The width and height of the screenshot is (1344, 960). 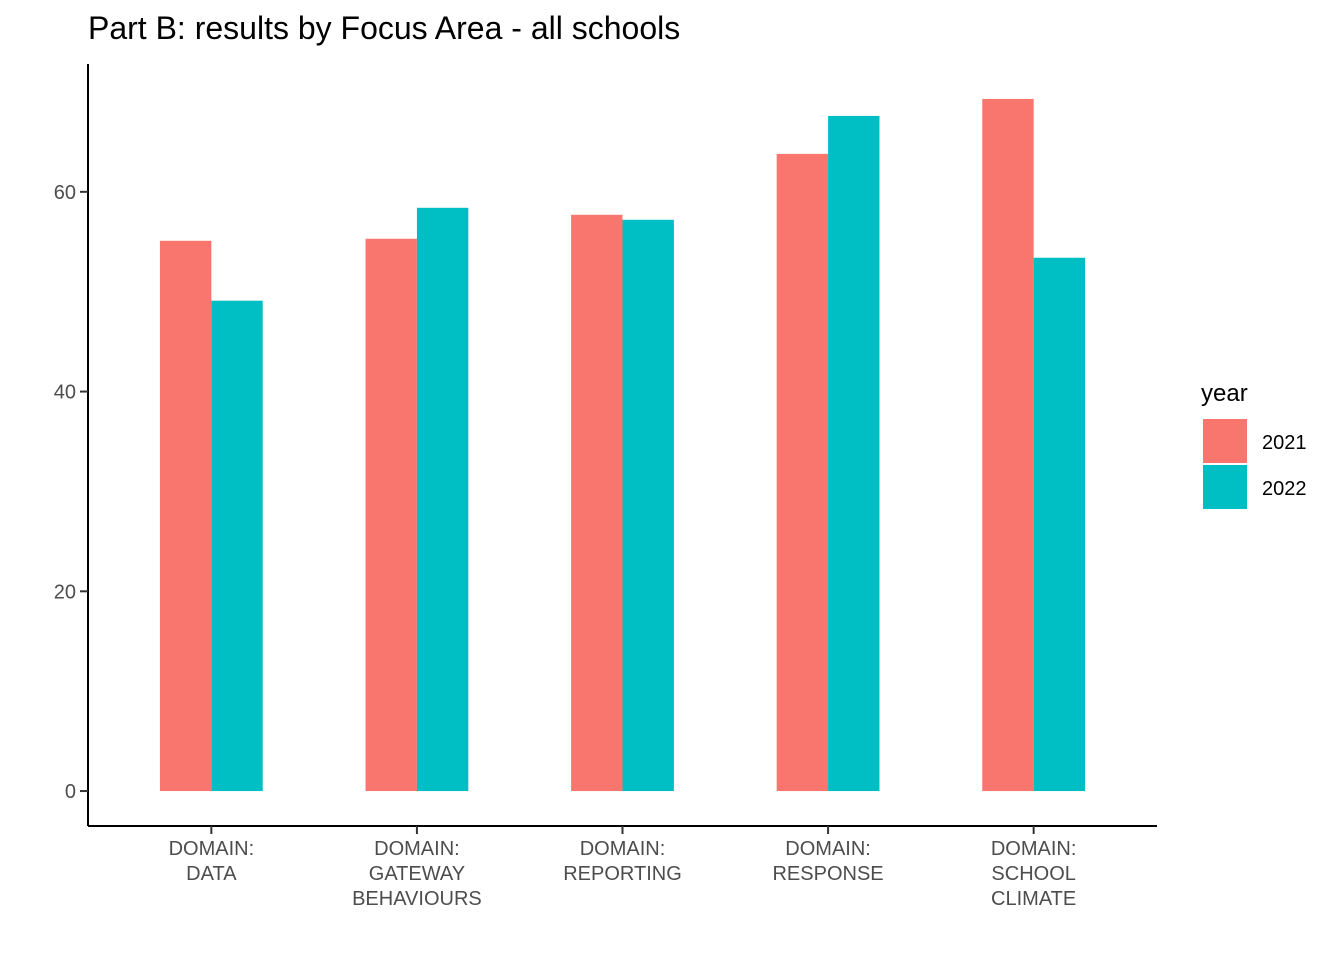 I want to click on legend-title: year, so click(x=1224, y=393).